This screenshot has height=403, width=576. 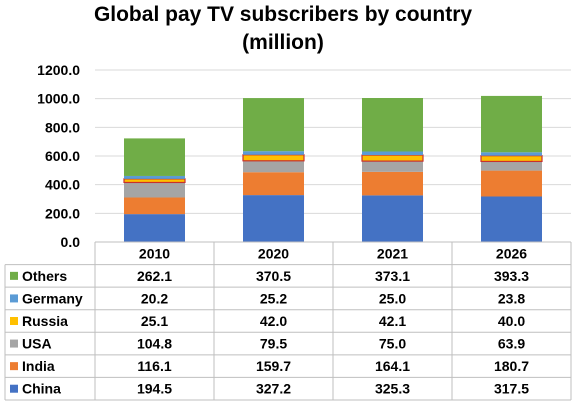 What do you see at coordinates (392, 158) in the screenshot?
I see `bar-segment-russia-2021` at bounding box center [392, 158].